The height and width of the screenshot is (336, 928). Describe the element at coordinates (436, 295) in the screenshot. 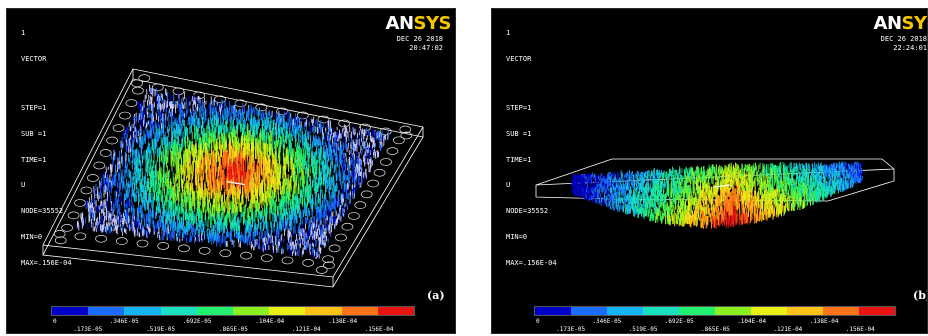

I see `figure-label: (a)` at that location.